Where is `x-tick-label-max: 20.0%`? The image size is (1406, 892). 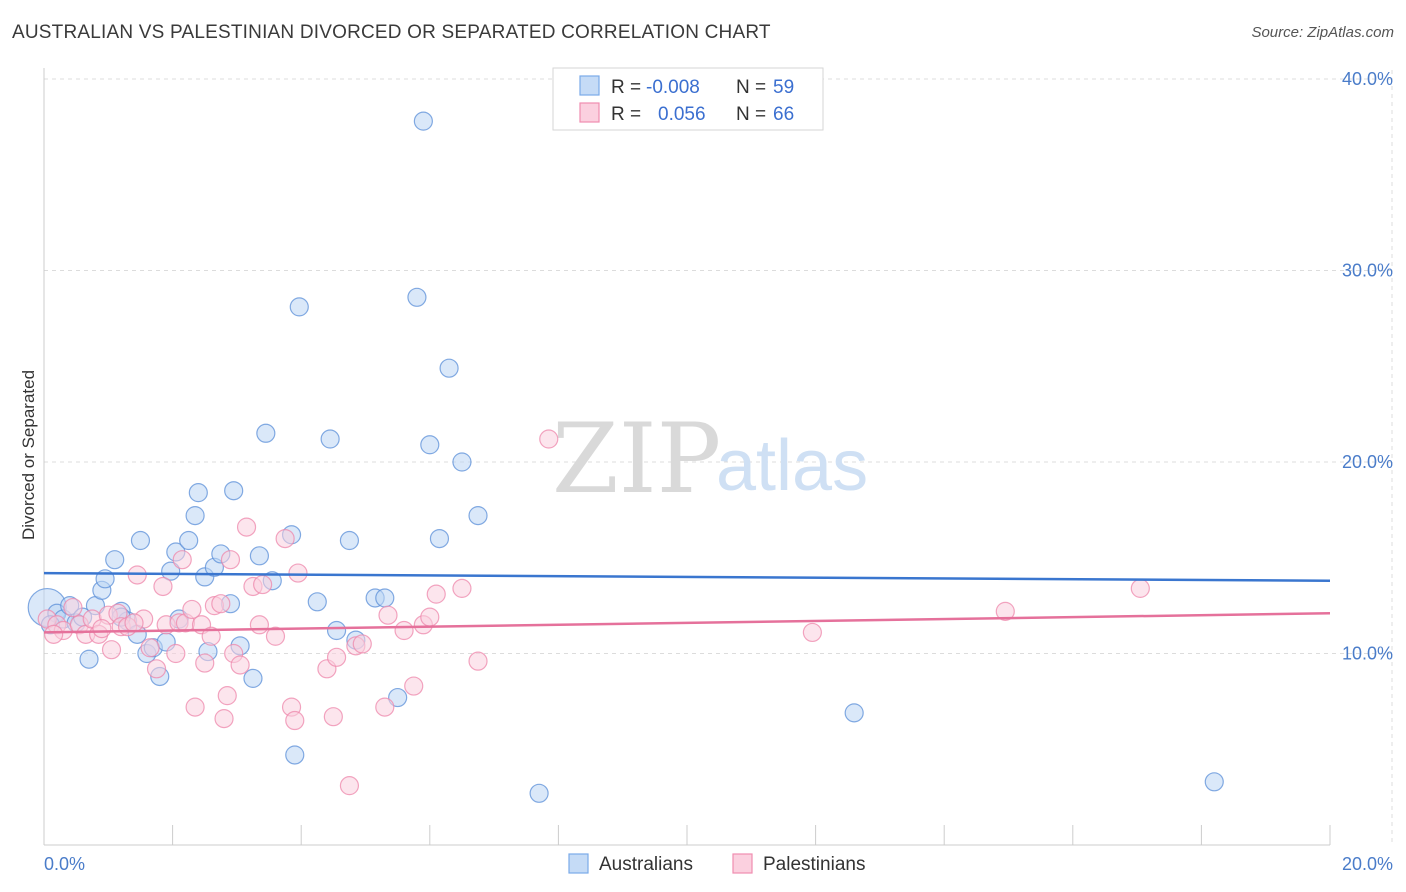
x-tick-label-max: 20.0% is located at coordinates (1367, 864).